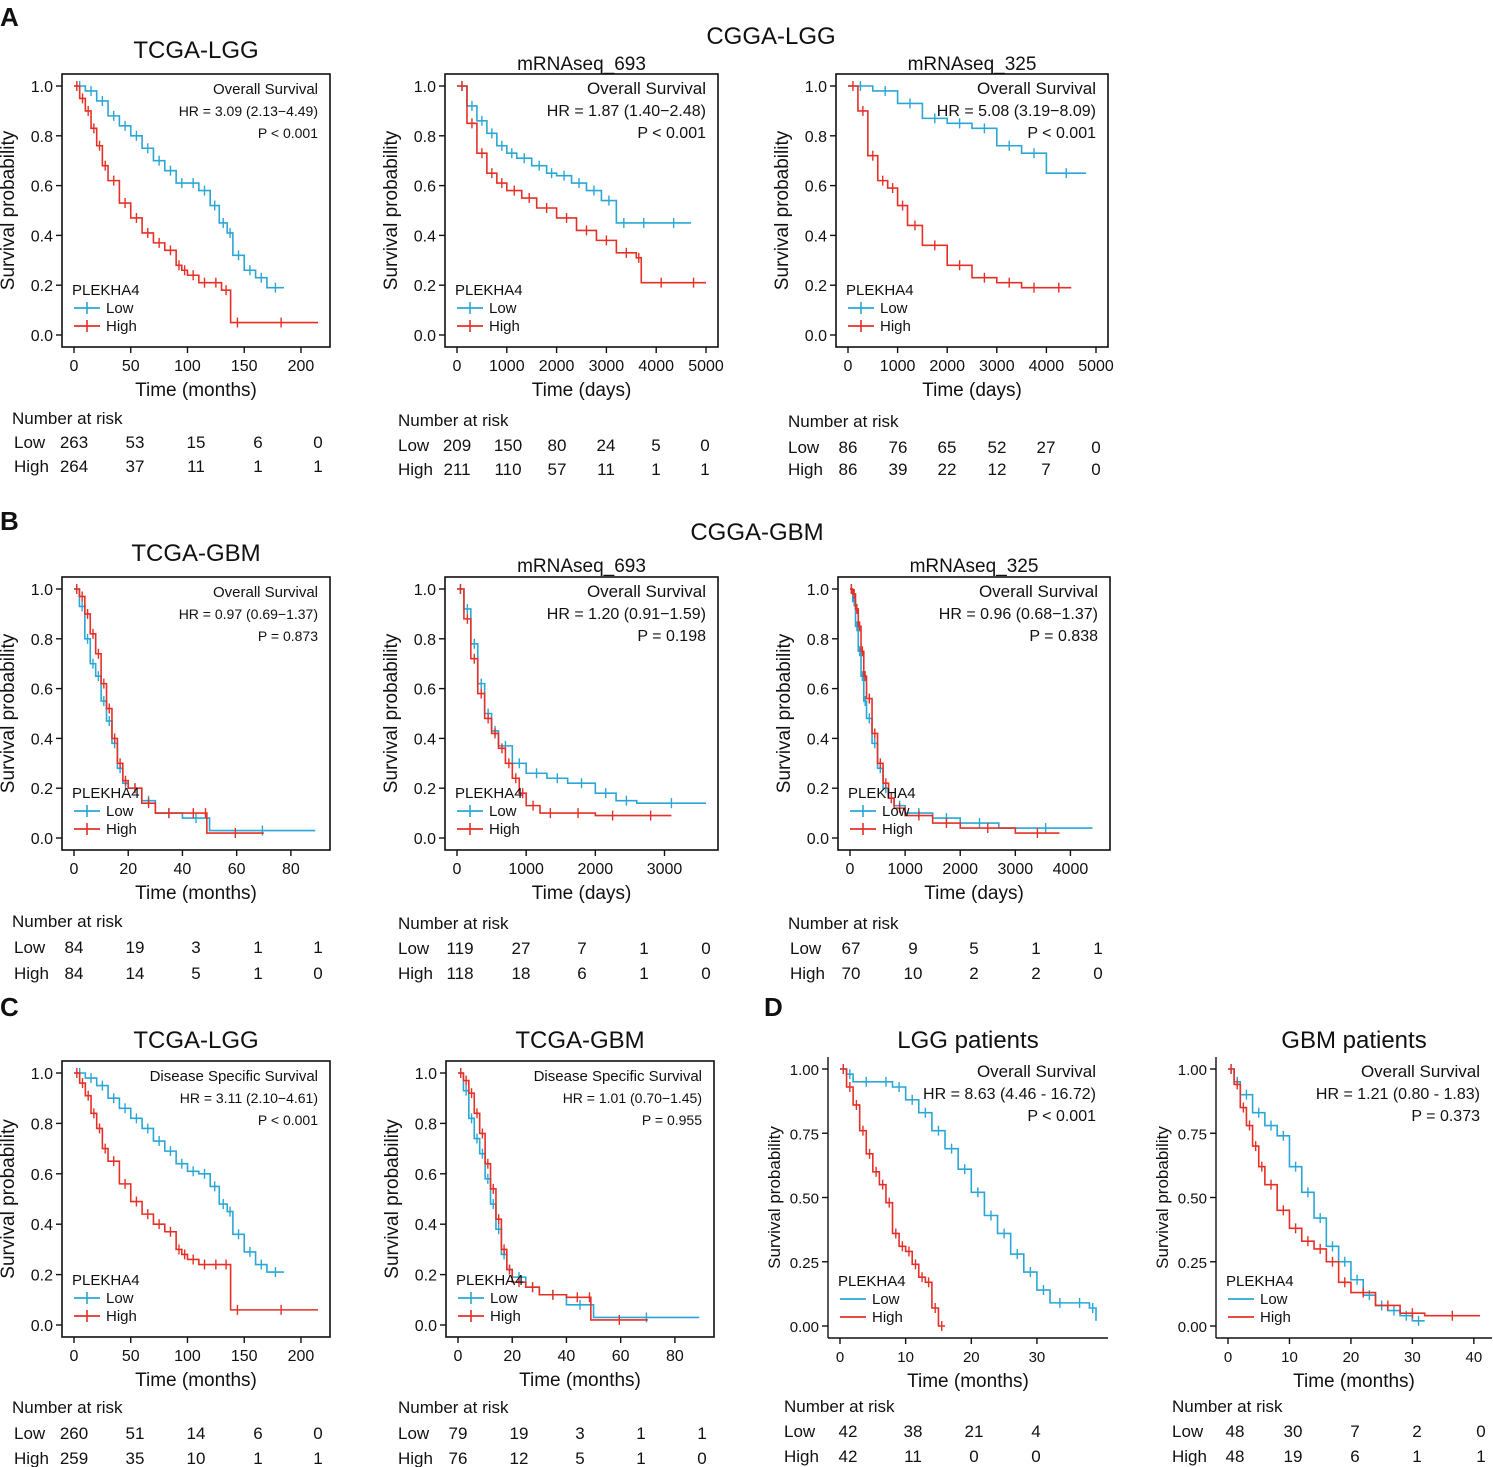 Image resolution: width=1493 pixels, height=1467 pixels. I want to click on x-tick-label: 60, so click(237, 869).